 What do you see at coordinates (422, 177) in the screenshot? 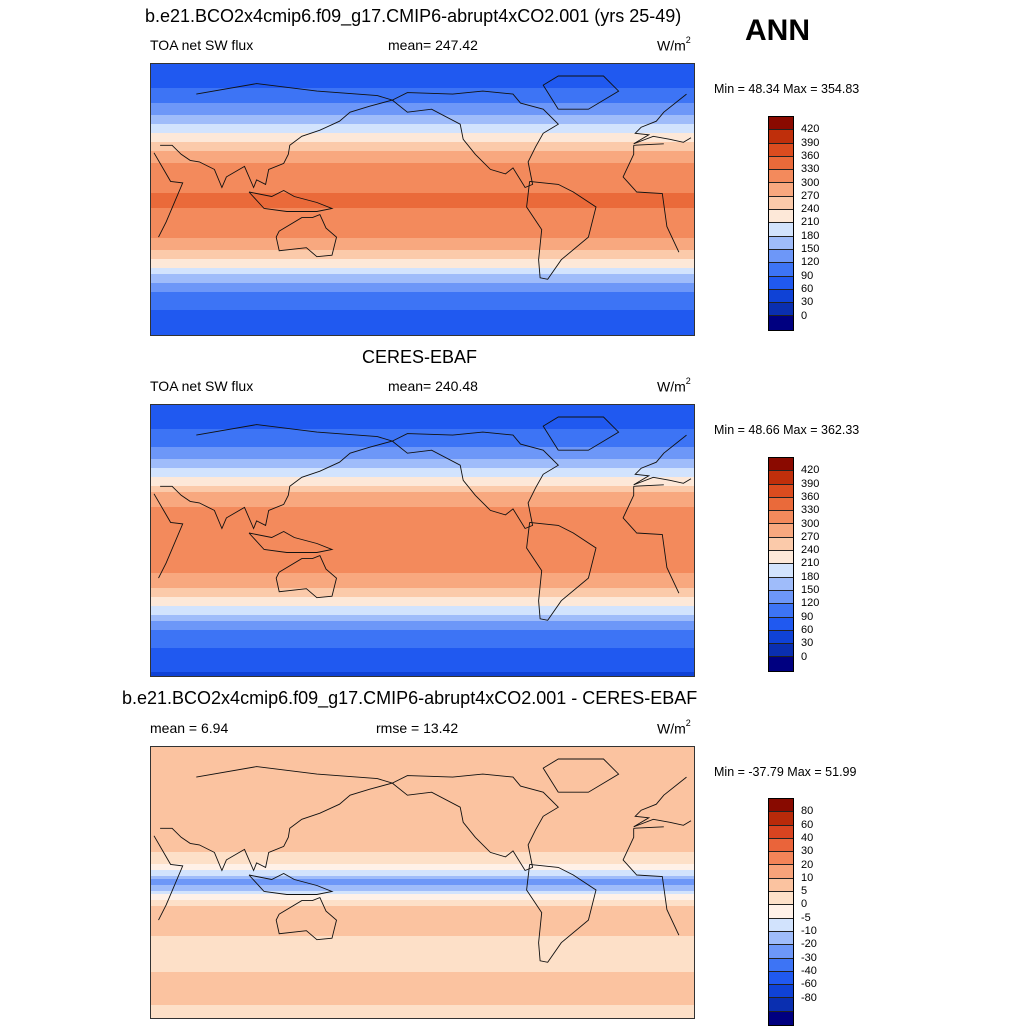
I see `panel1-coastlines` at bounding box center [422, 177].